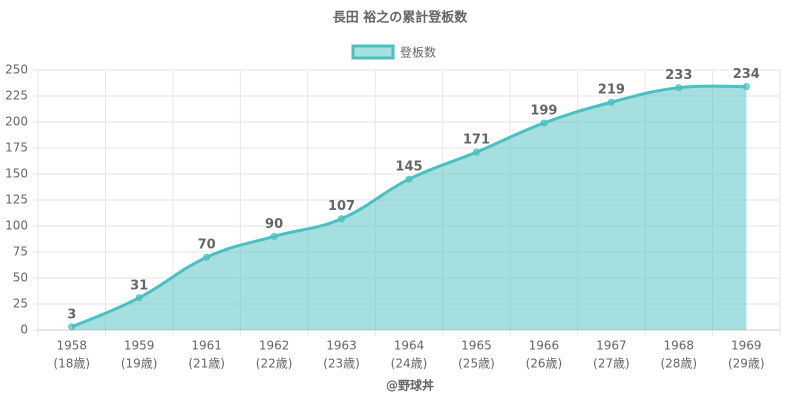 The height and width of the screenshot is (400, 800). I want to click on x-tick-label: (19歳), so click(139, 364).